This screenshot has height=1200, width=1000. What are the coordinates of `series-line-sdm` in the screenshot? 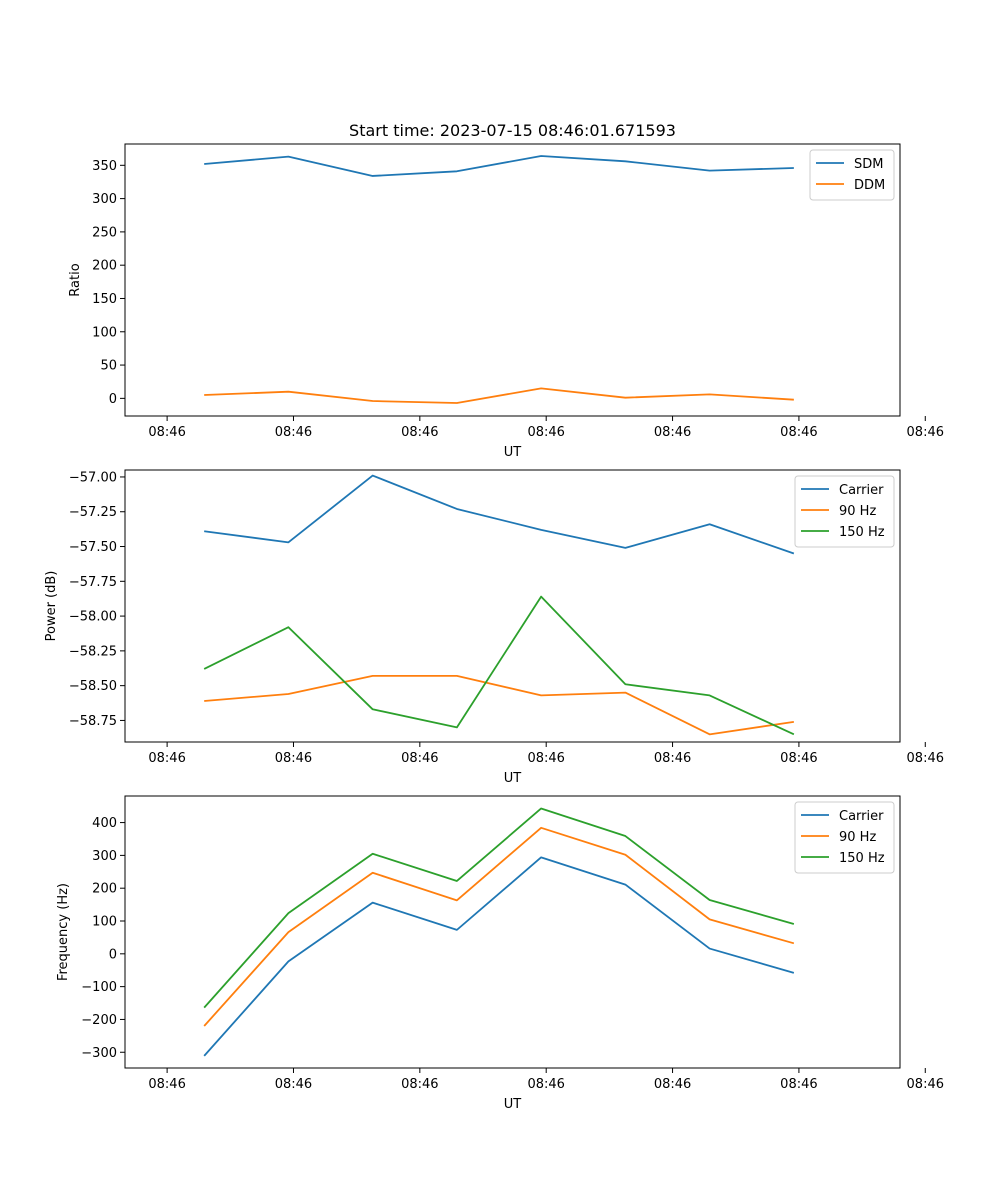 It's located at (499, 166).